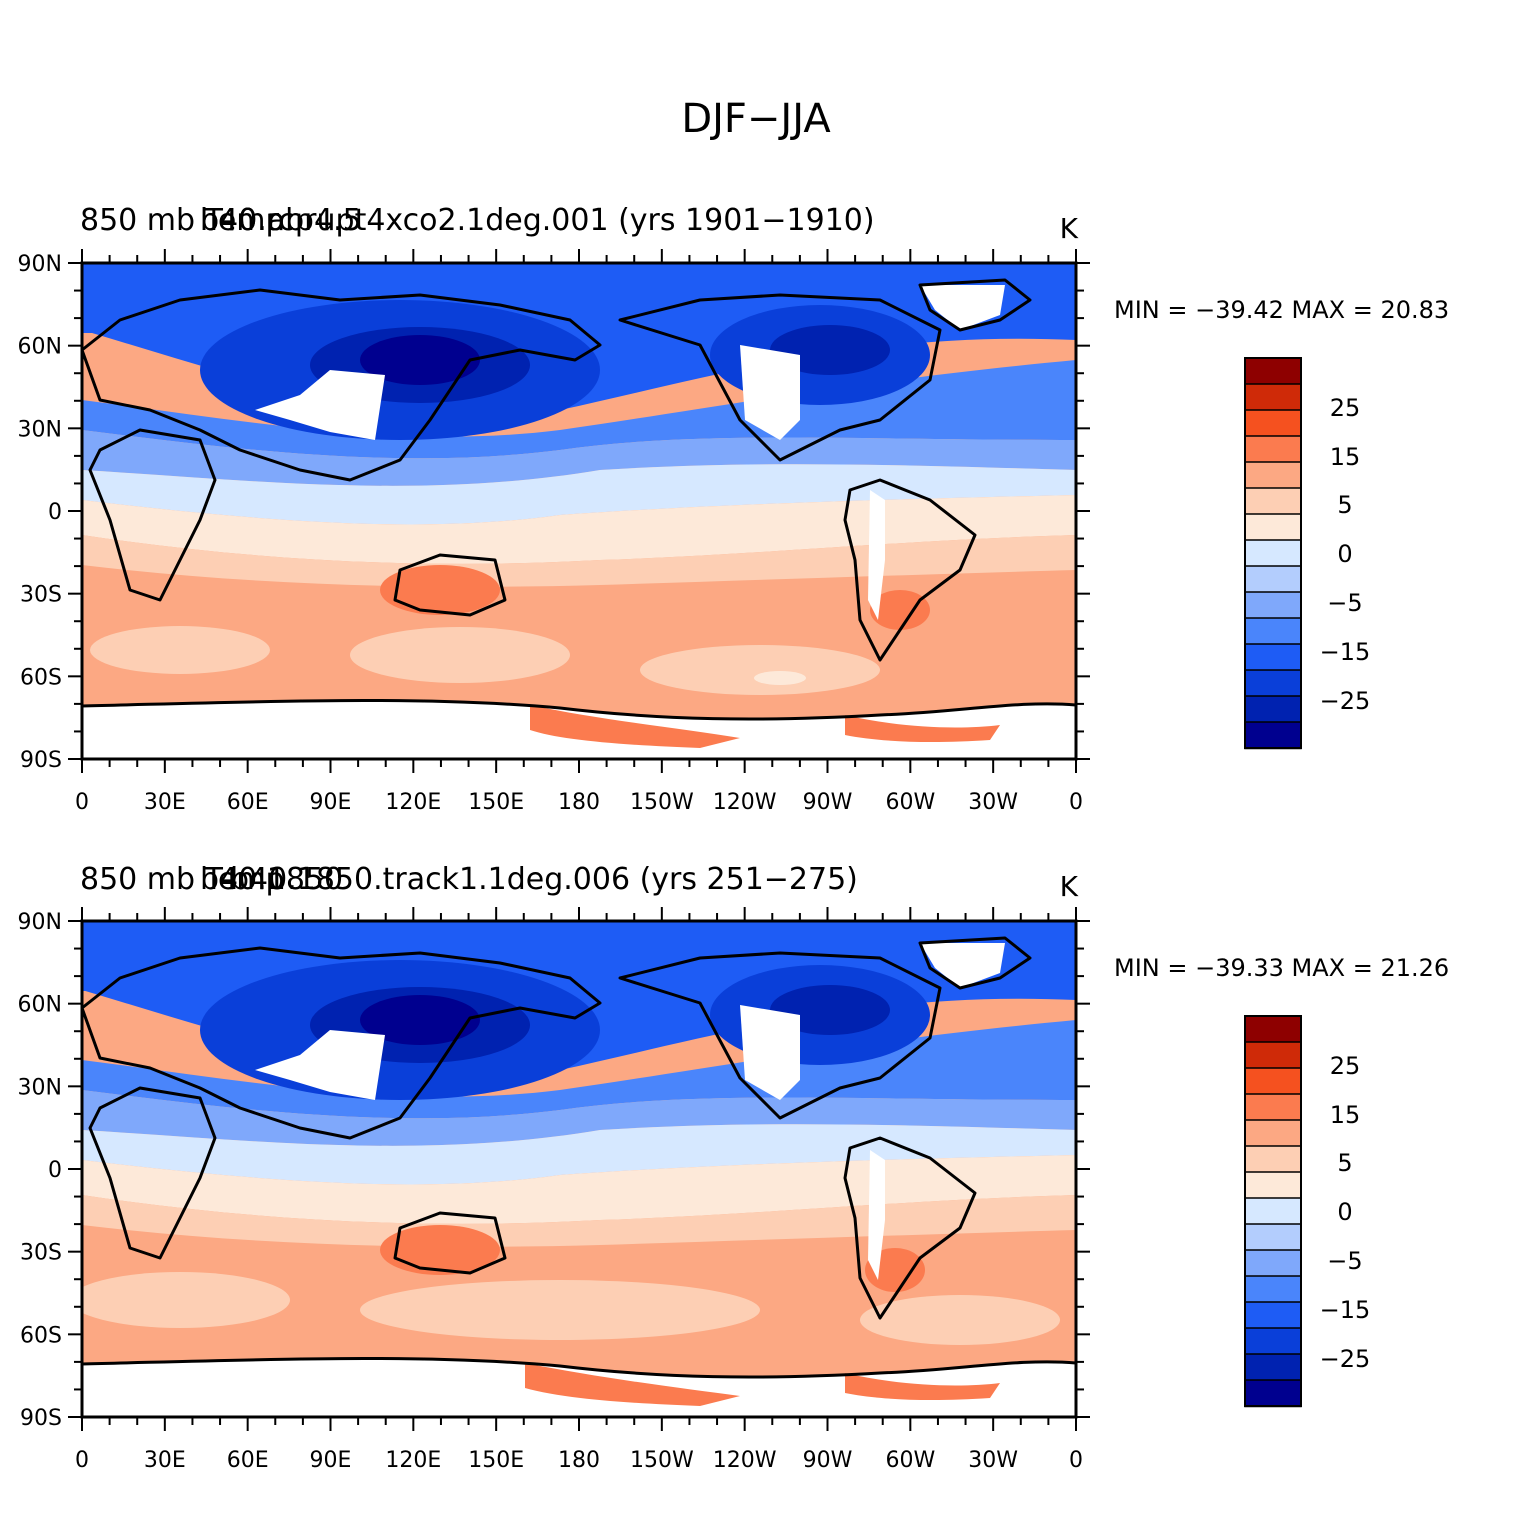 This screenshot has width=1526, height=1538. Describe the element at coordinates (876, 555) in the screenshot. I see `masked-andes` at that location.